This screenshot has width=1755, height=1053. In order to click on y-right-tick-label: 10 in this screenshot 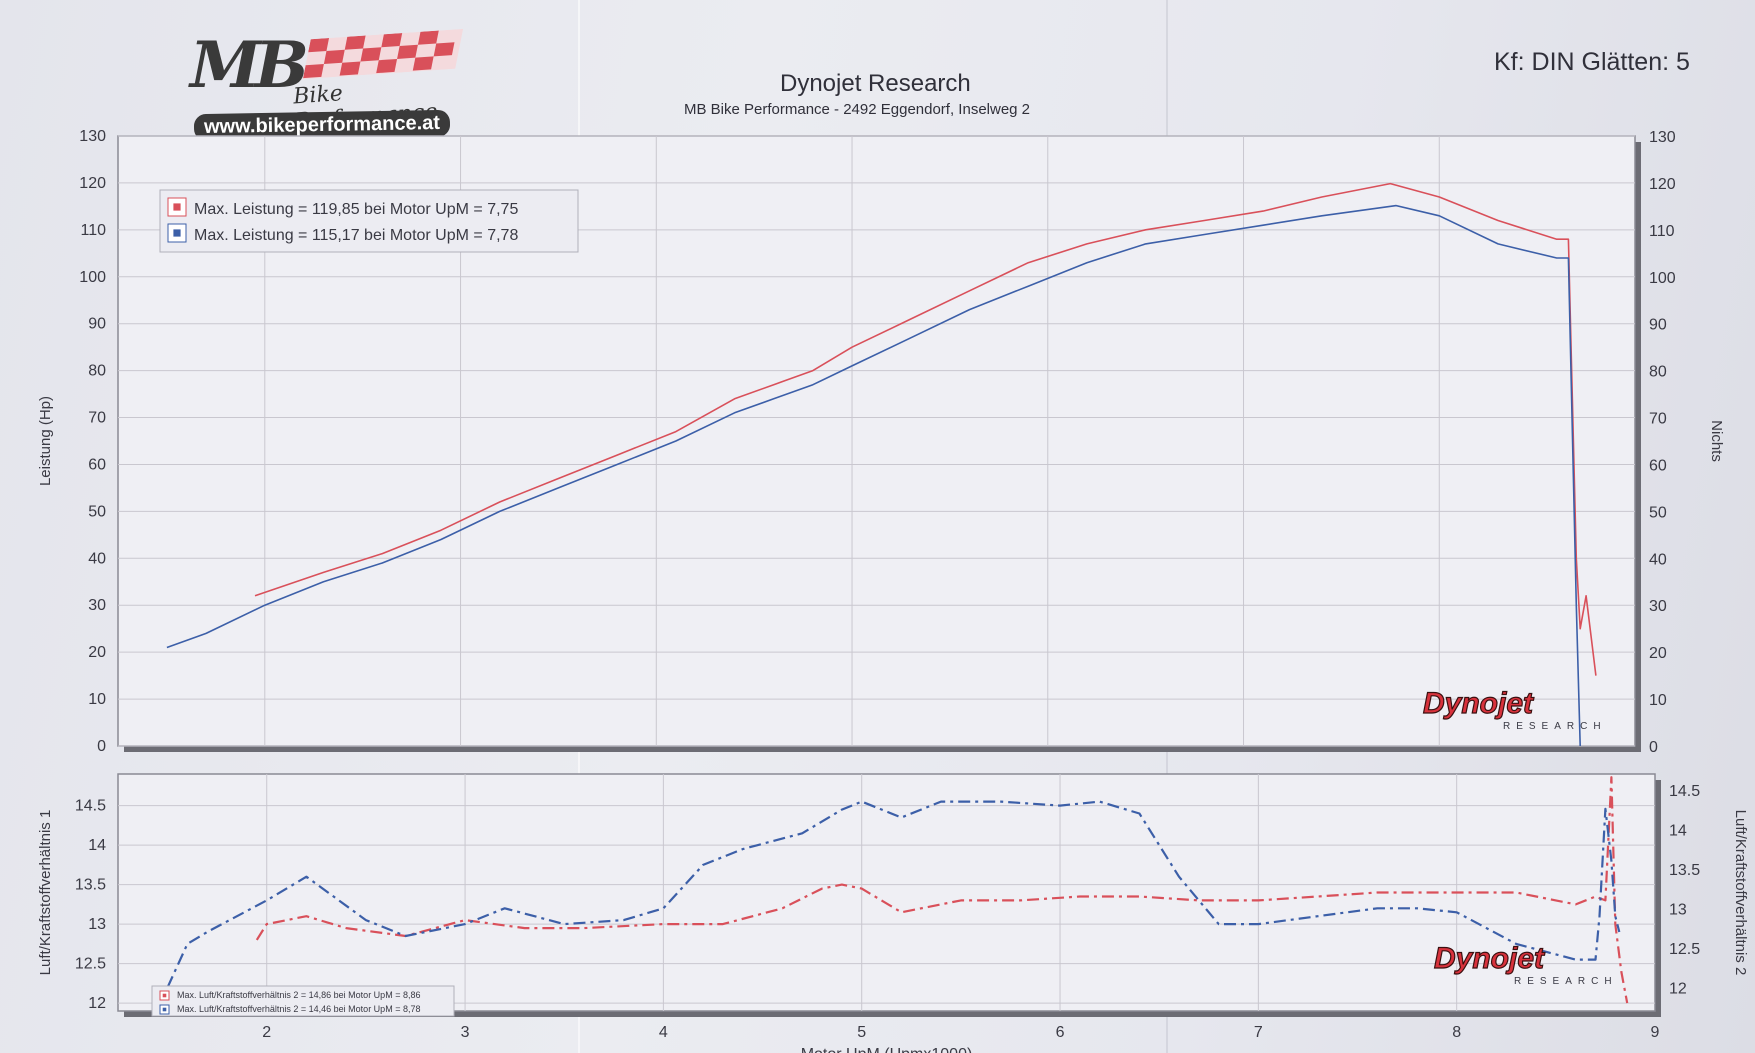, I will do `click(1658, 700)`.